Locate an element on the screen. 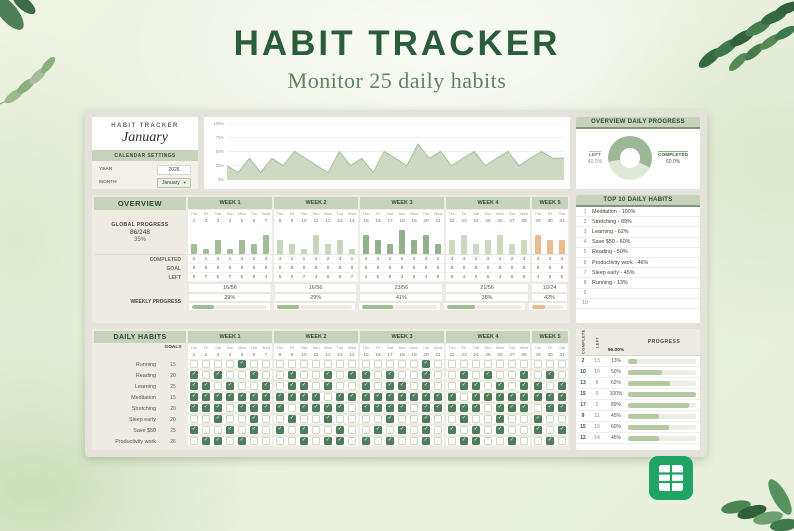 The width and height of the screenshot is (794, 531). google-sheets-icon is located at coordinates (671, 478).